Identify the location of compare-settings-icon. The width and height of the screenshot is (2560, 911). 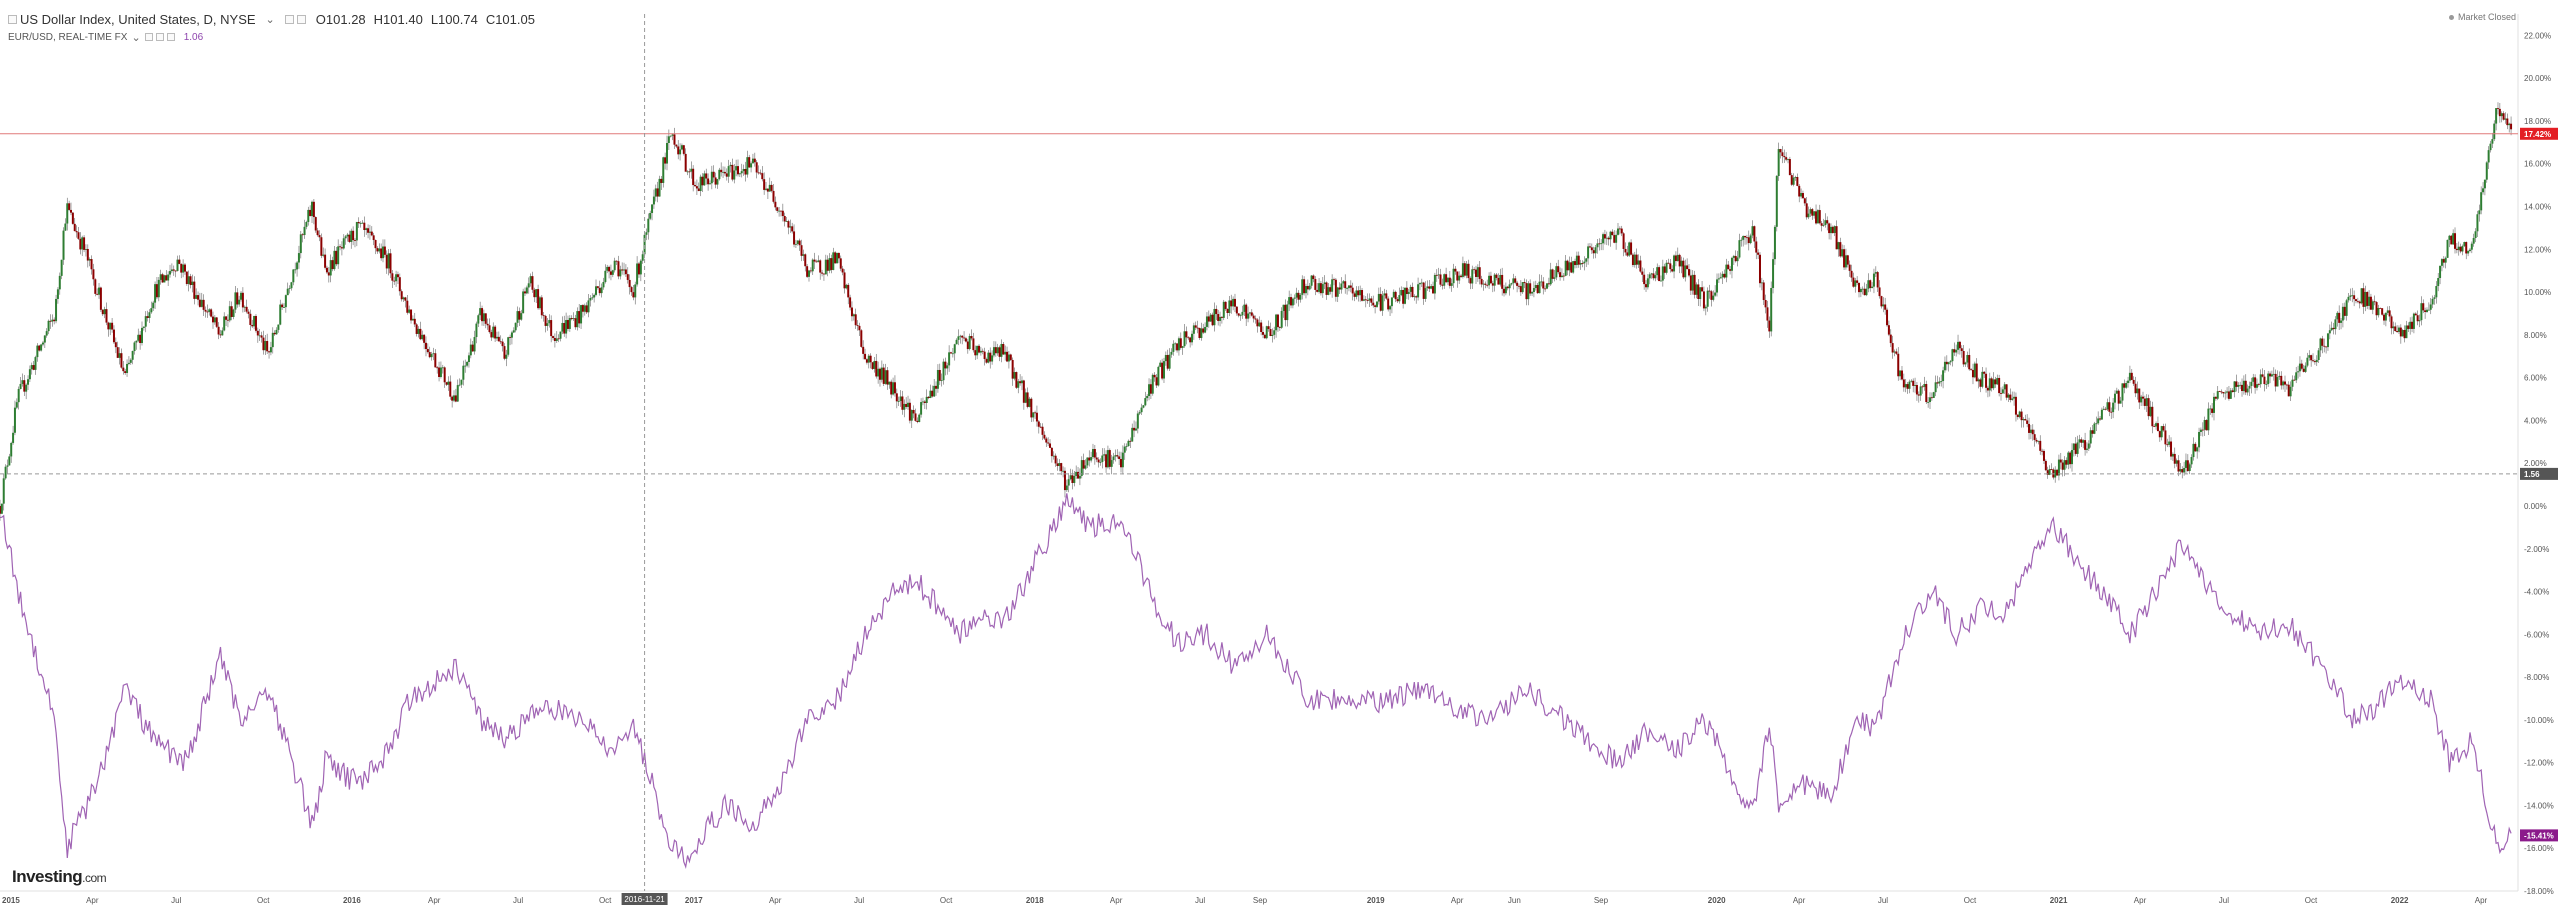
(159, 37).